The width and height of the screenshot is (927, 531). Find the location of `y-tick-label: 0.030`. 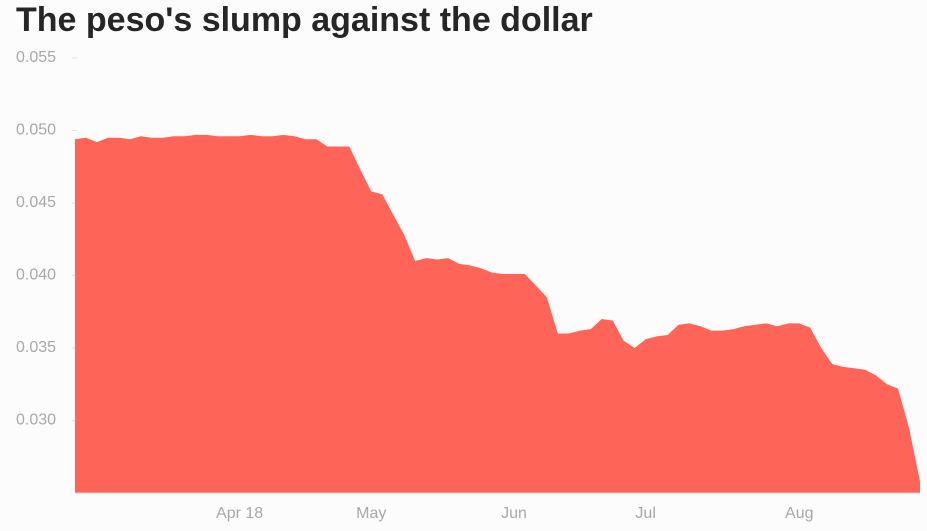

y-tick-label: 0.030 is located at coordinates (36, 420).